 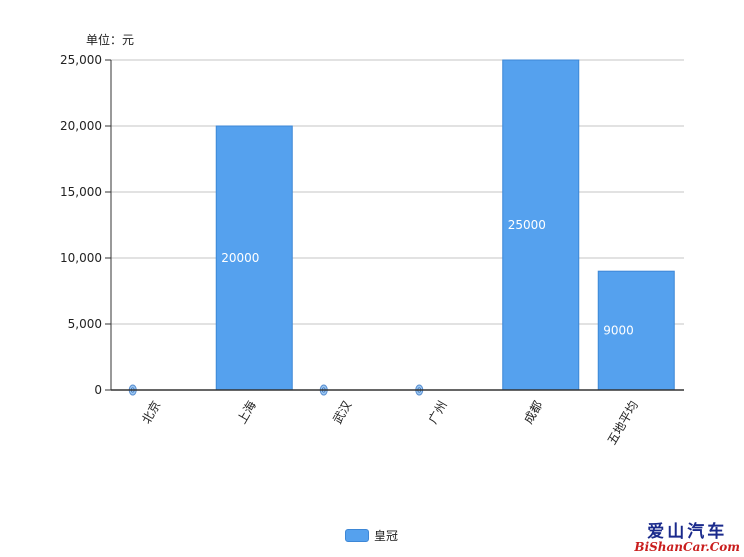 What do you see at coordinates (371, 535) in the screenshot?
I see `legend: 皇冠` at bounding box center [371, 535].